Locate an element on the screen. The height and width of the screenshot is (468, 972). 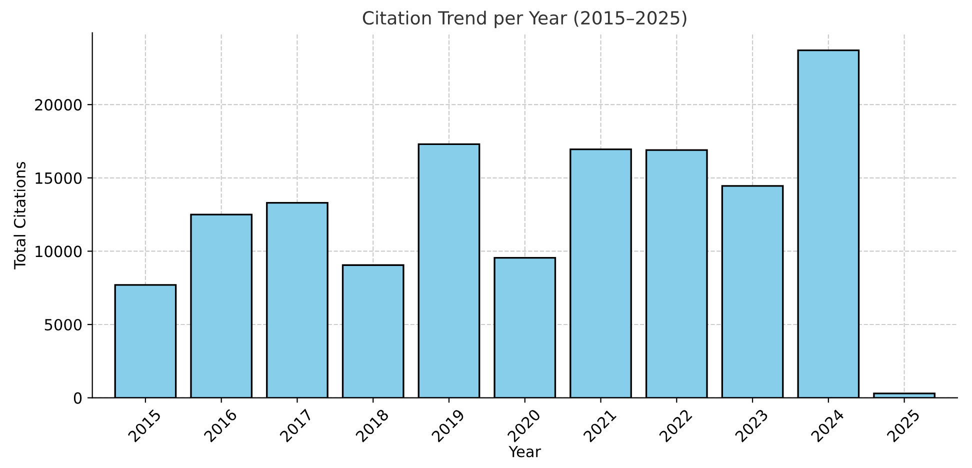
x-axis-title: Year is located at coordinates (525, 452).